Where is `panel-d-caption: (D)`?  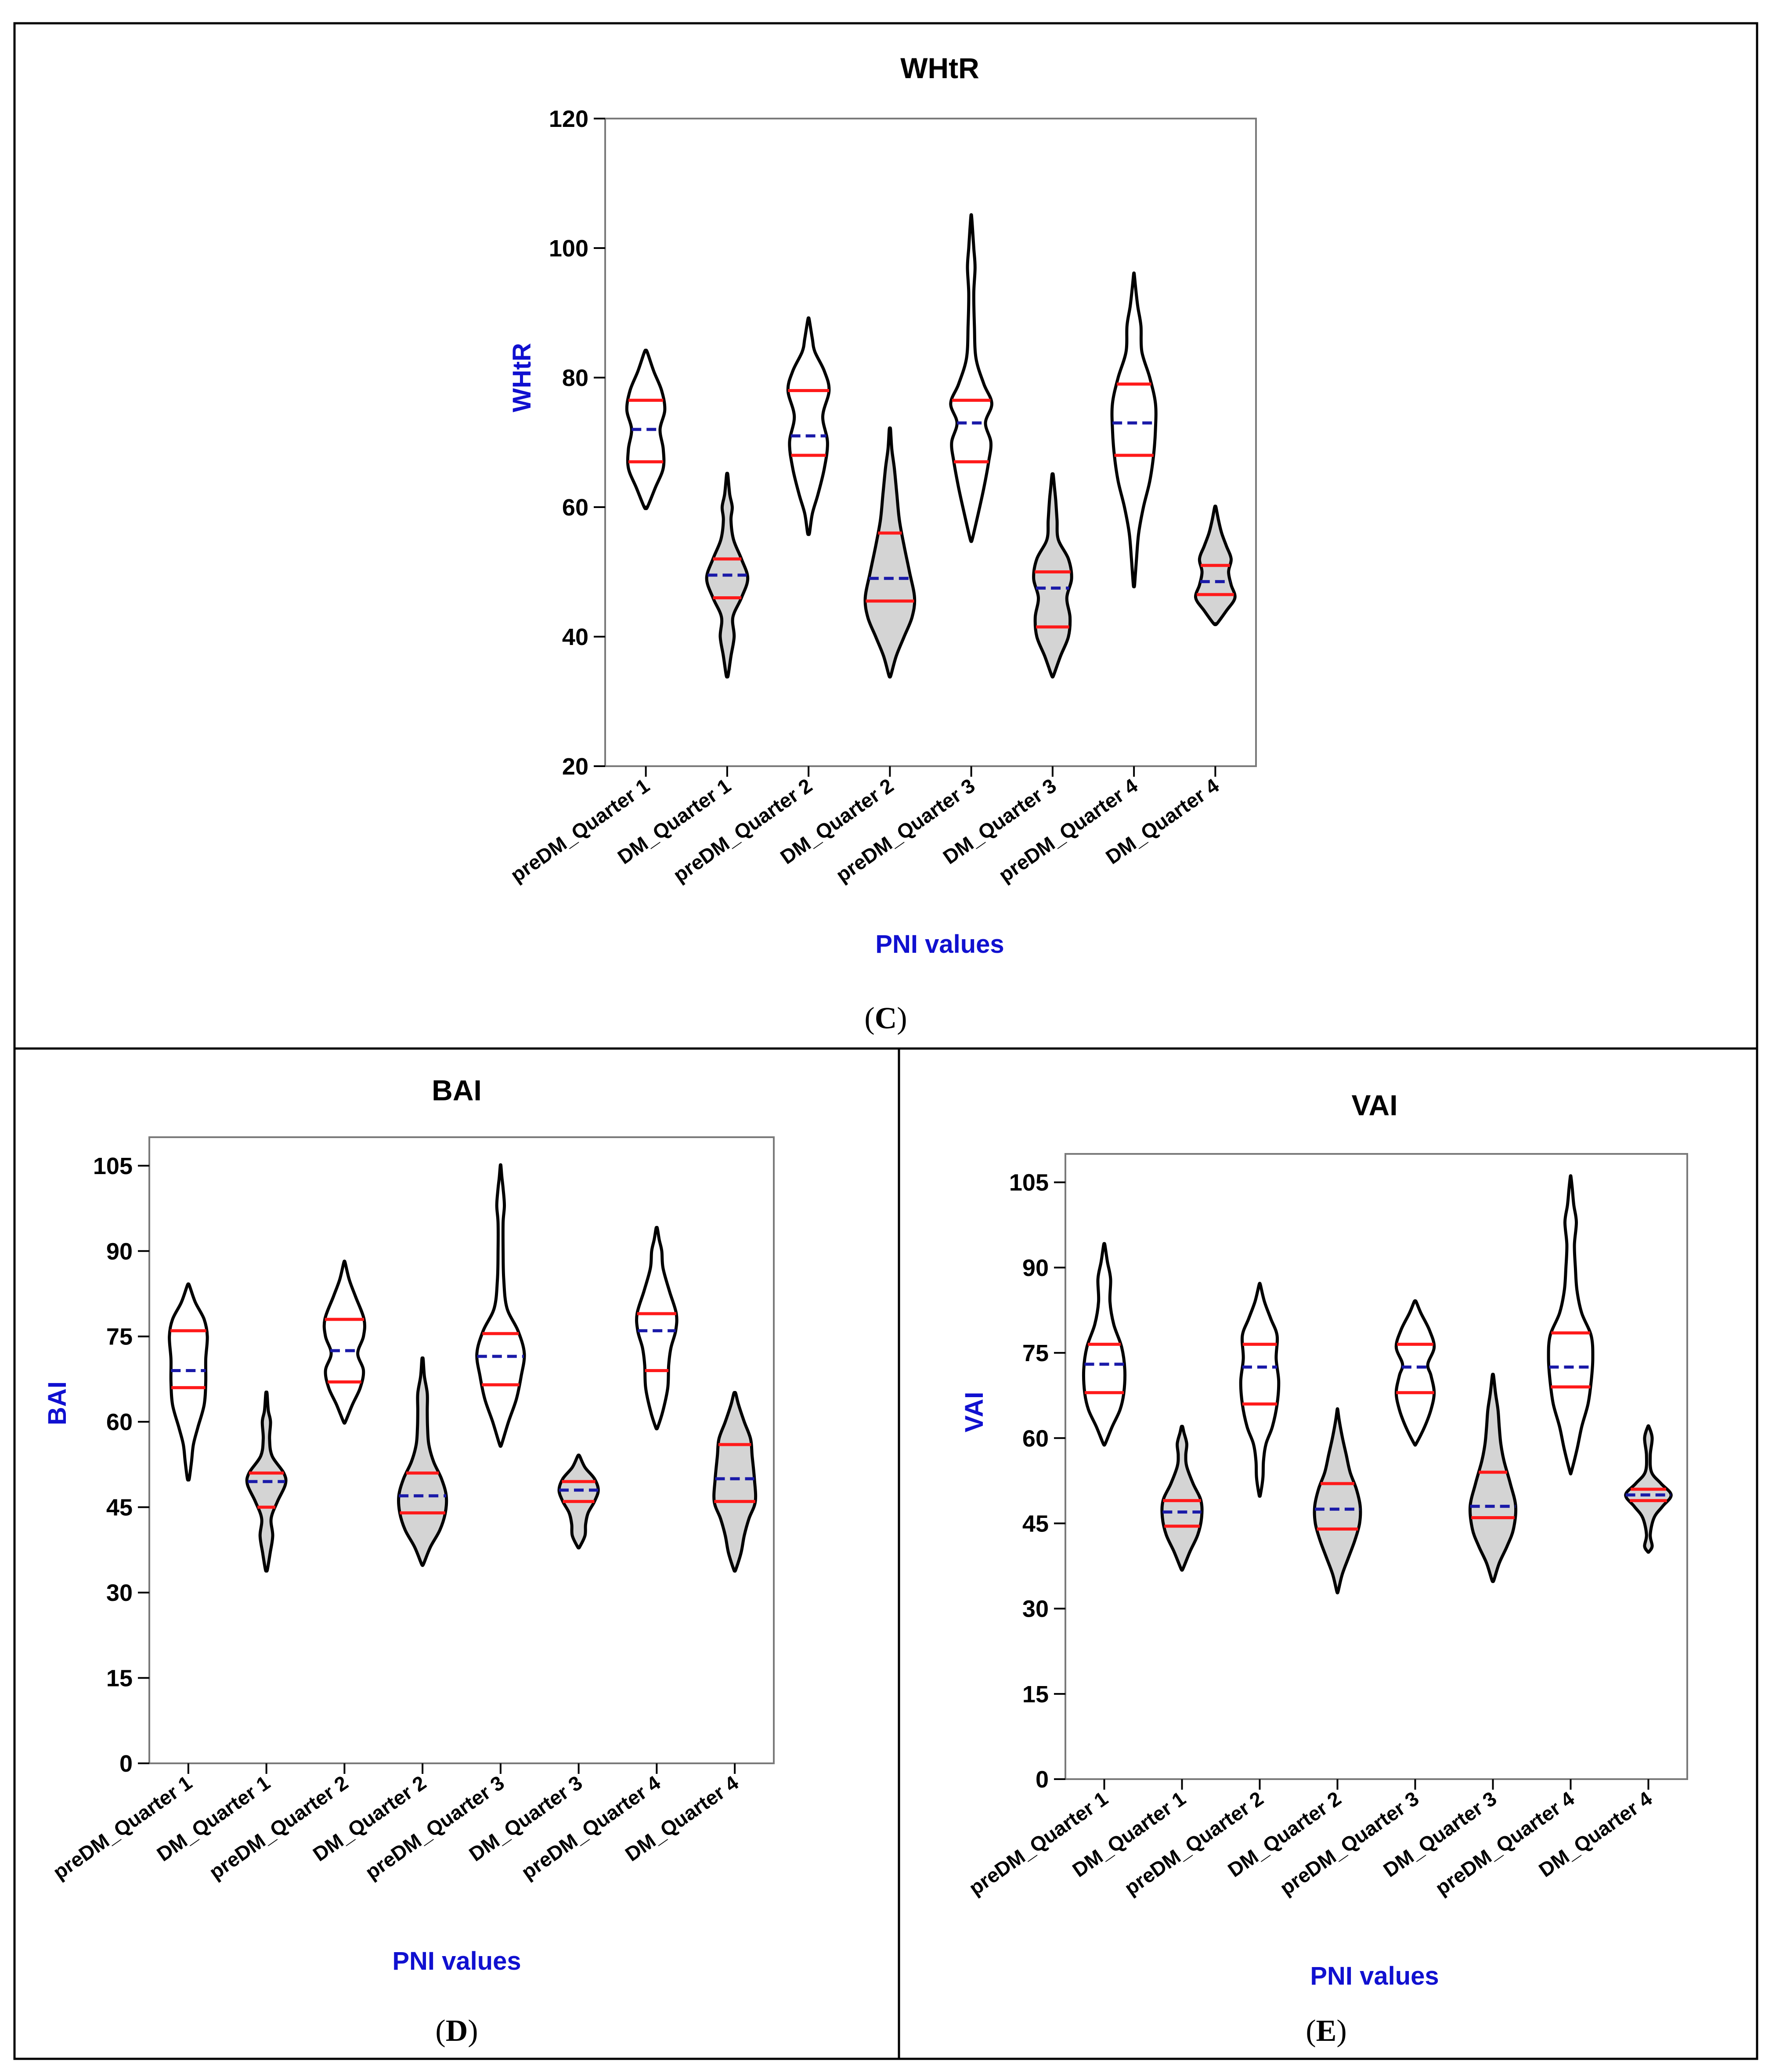 panel-d-caption: (D) is located at coordinates (456, 2031).